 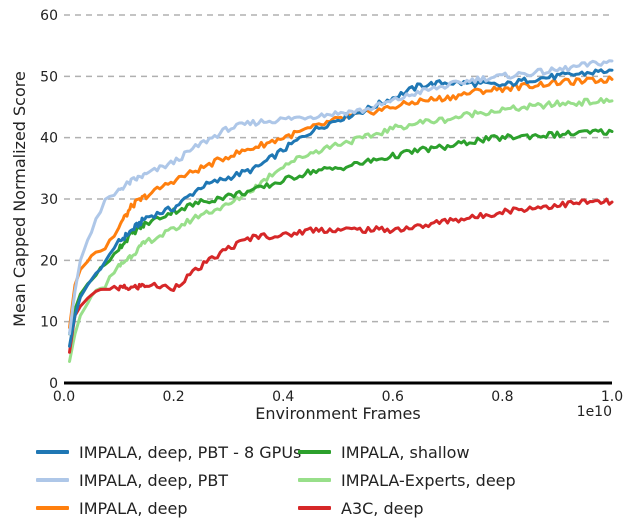 What do you see at coordinates (49, 16) in the screenshot?
I see `y-tick-label: 60` at bounding box center [49, 16].